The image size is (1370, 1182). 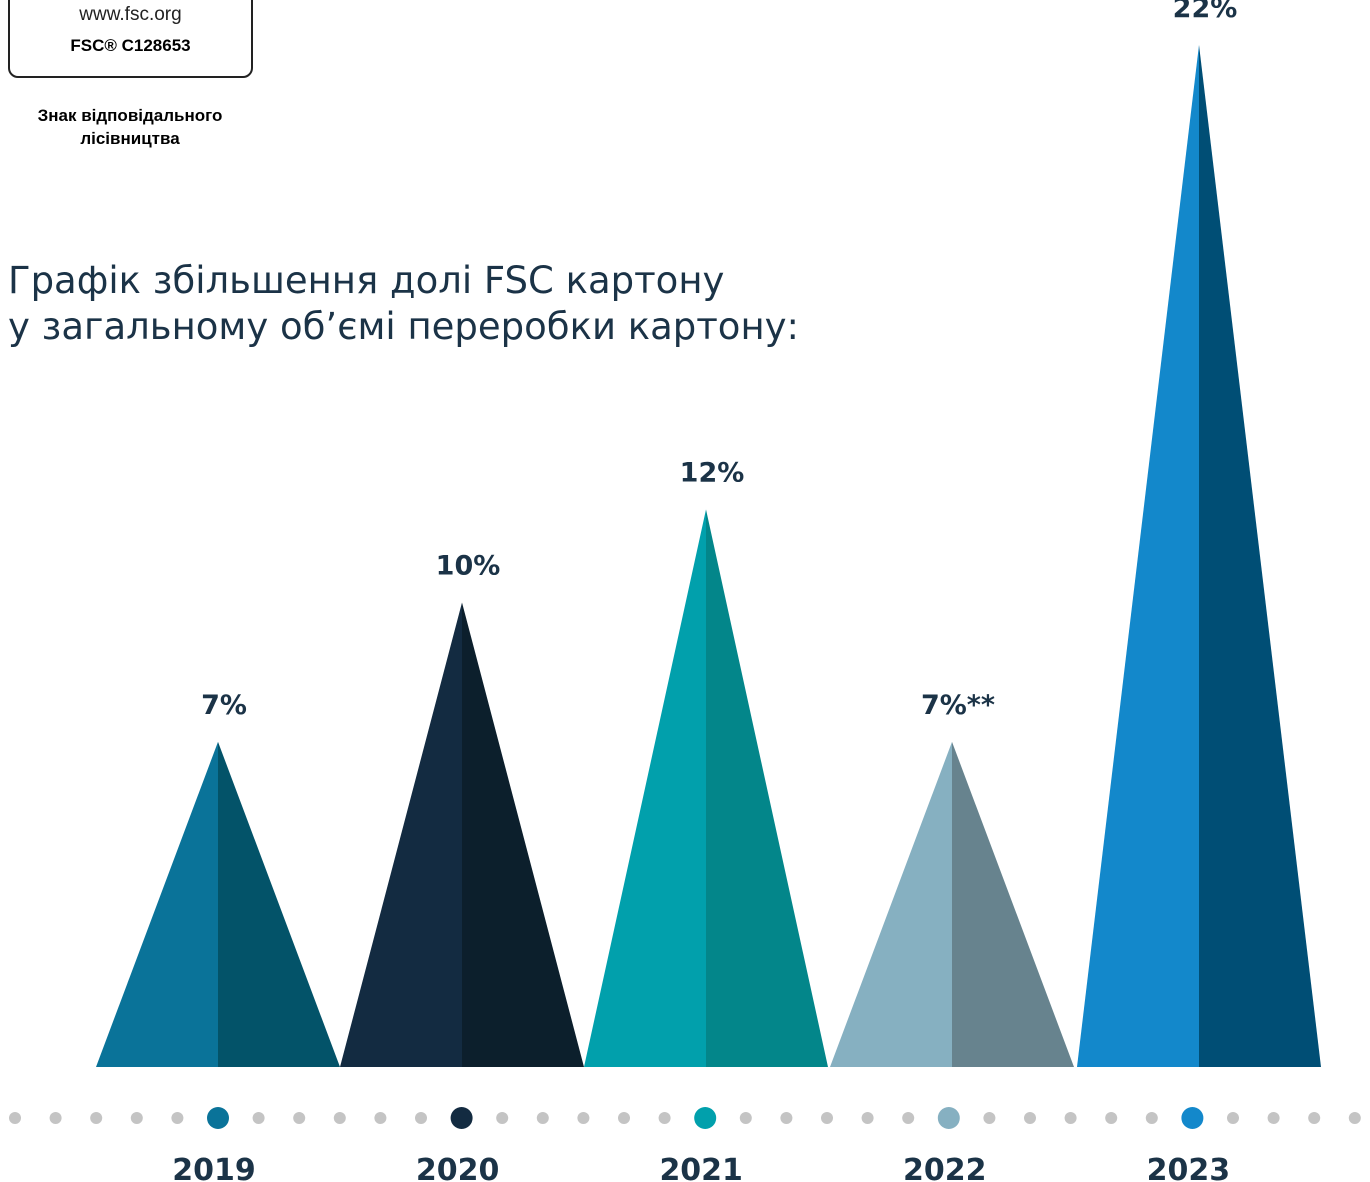 I want to click on x-tick-label: 2020, so click(x=458, y=1167).